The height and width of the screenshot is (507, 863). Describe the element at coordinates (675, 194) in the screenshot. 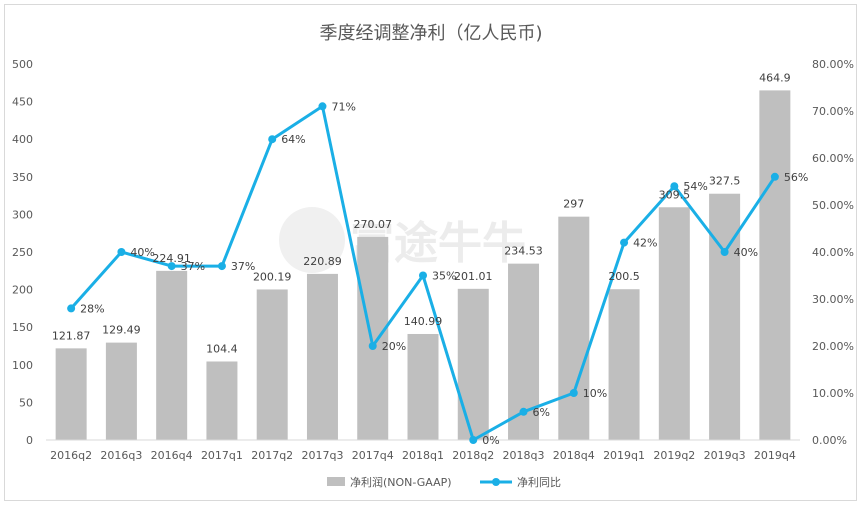

I see `bar-value-label: 309.5` at that location.